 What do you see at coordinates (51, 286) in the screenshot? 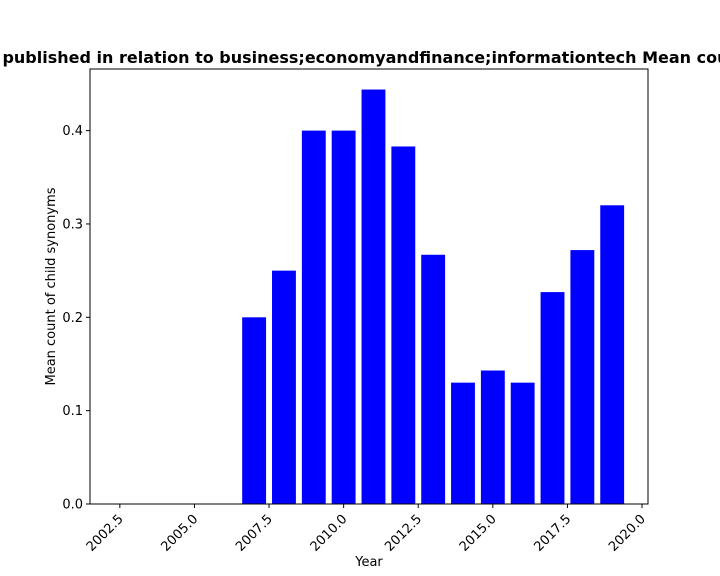
I see `y-axis-label: Mean count of child synonyms` at bounding box center [51, 286].